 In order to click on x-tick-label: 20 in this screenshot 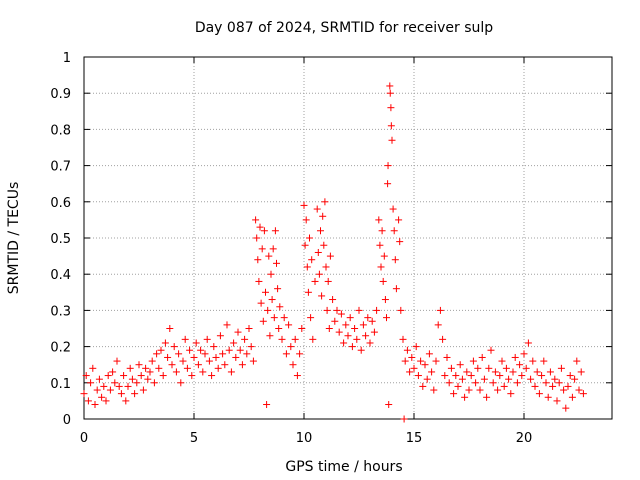, I will do `click(524, 438)`.